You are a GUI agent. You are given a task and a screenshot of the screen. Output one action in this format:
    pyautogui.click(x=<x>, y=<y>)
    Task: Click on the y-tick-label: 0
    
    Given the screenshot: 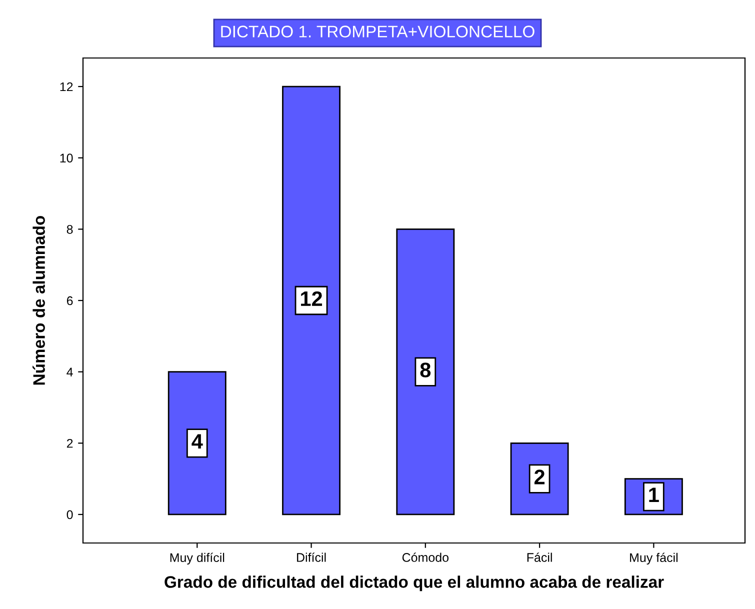 What is the action you would take?
    pyautogui.click(x=69, y=515)
    